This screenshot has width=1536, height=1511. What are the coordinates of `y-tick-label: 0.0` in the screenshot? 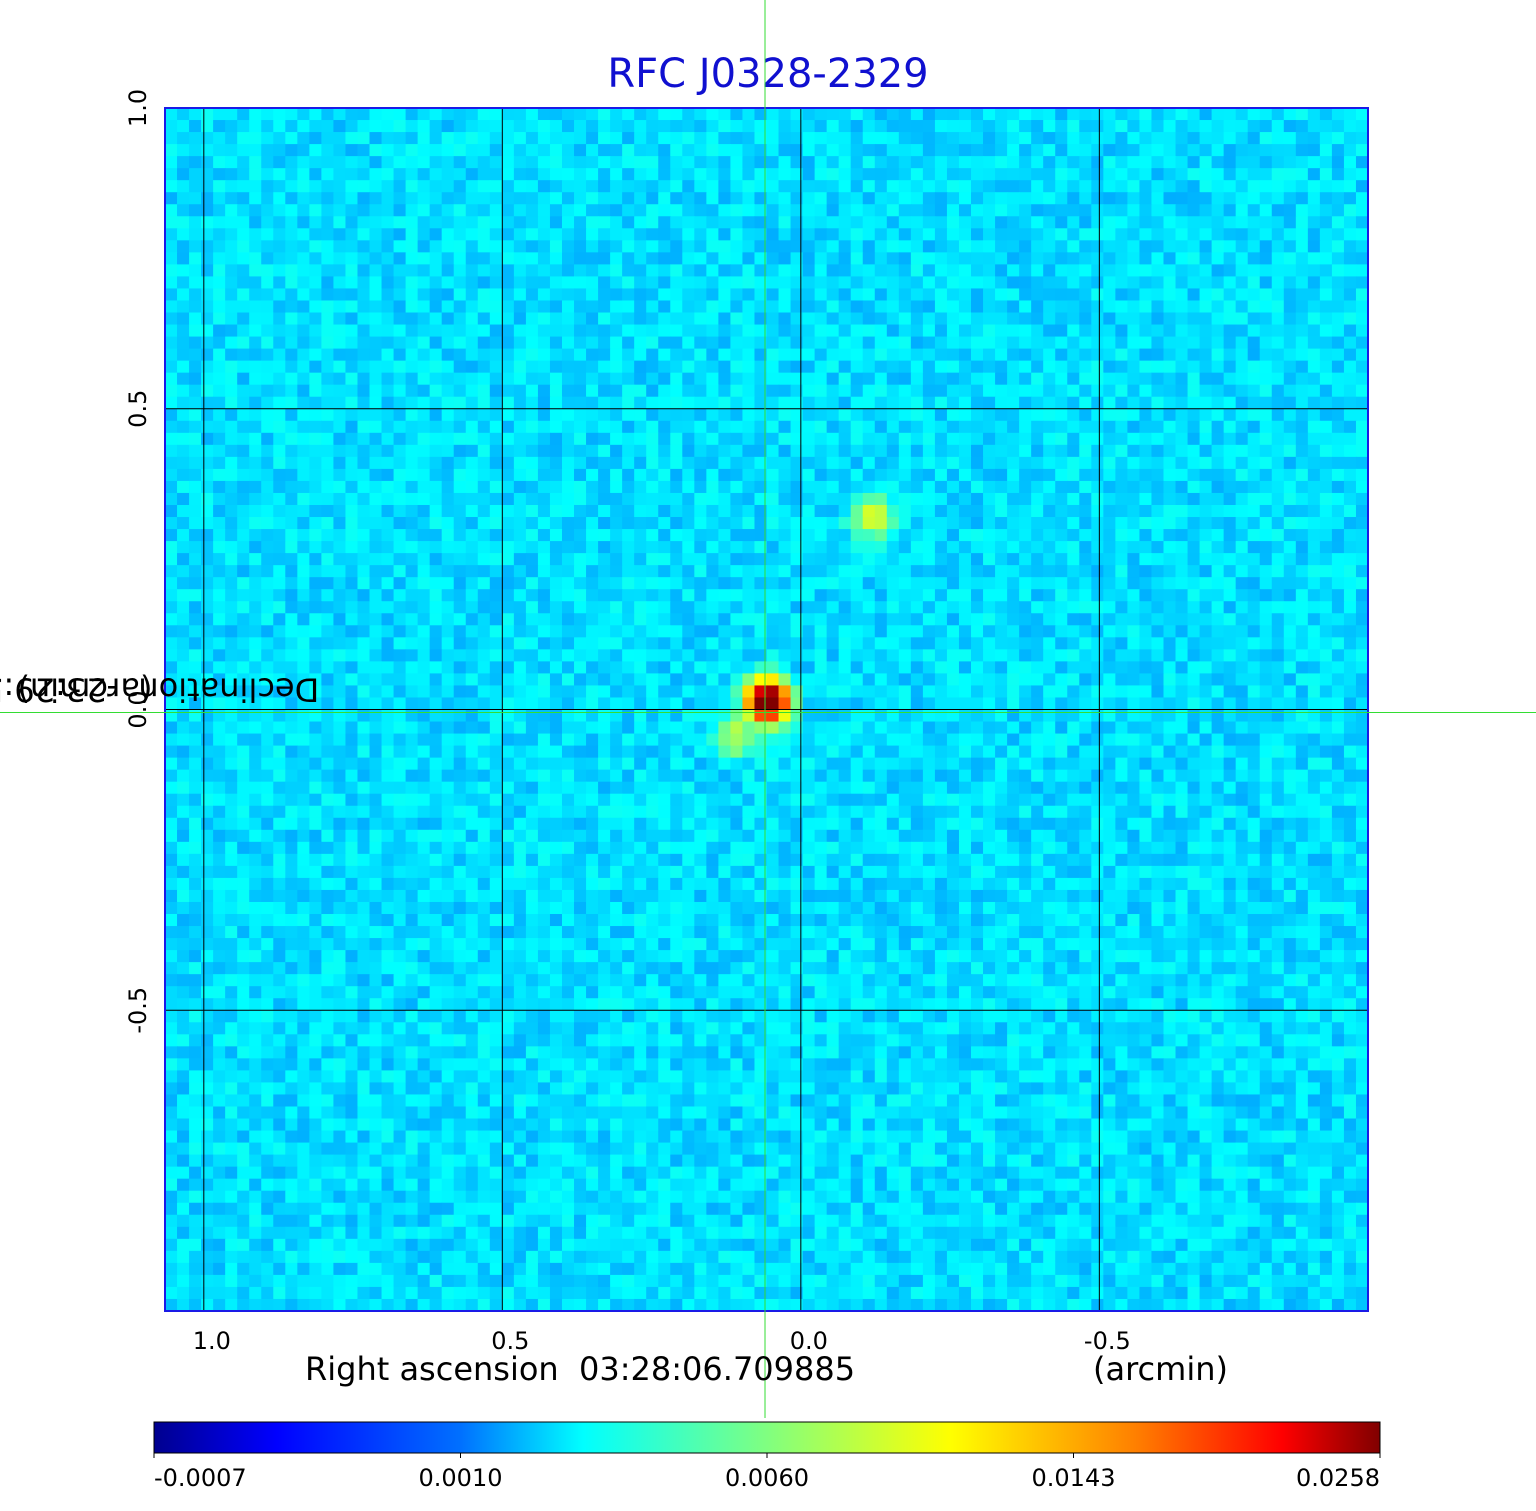 It's located at (138, 709).